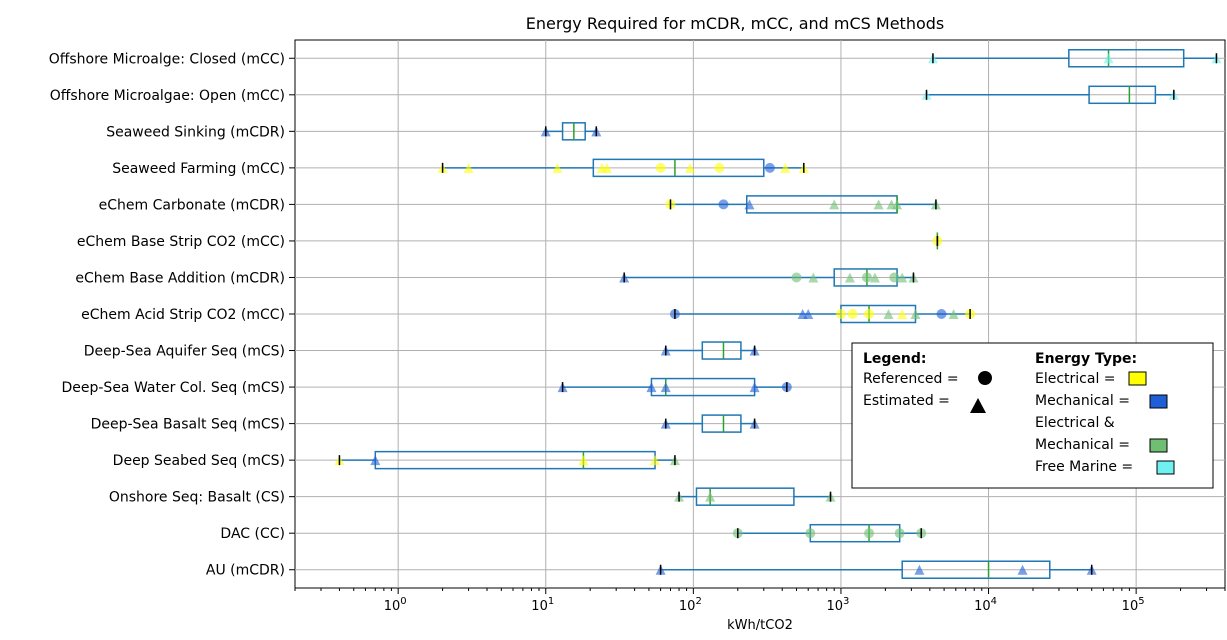 The width and height of the screenshot is (1227, 640). I want to click on legend-box, so click(1032, 415).